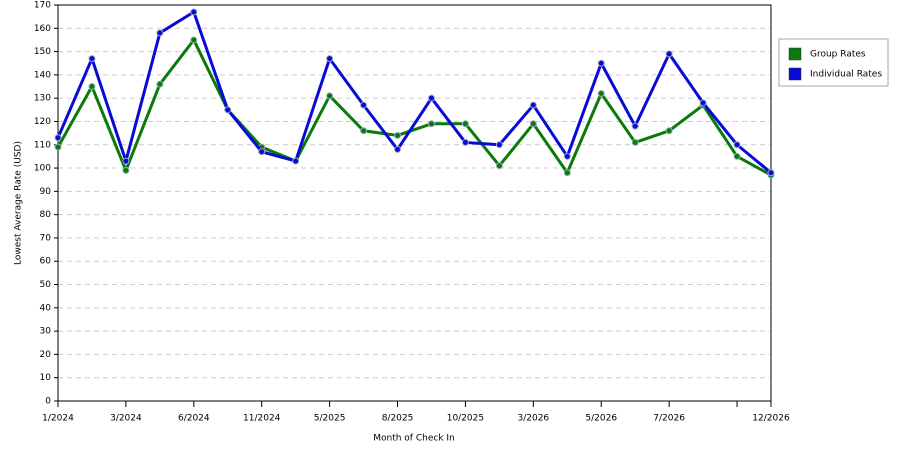 The height and width of the screenshot is (450, 900). I want to click on y-tick-label: 170, so click(42, 6).